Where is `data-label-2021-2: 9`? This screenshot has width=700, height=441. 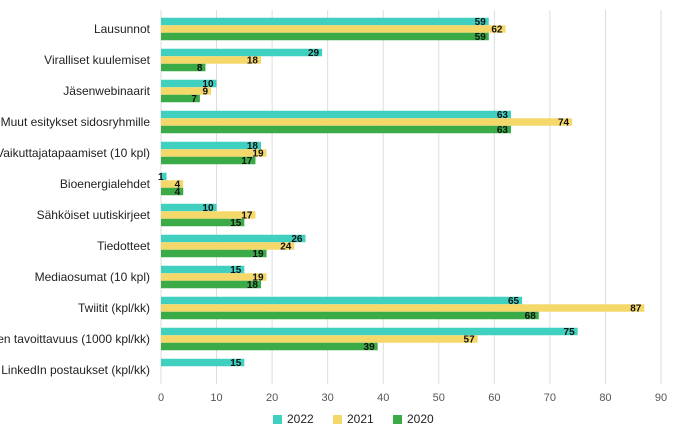
data-label-2021-2: 9 is located at coordinates (205, 91).